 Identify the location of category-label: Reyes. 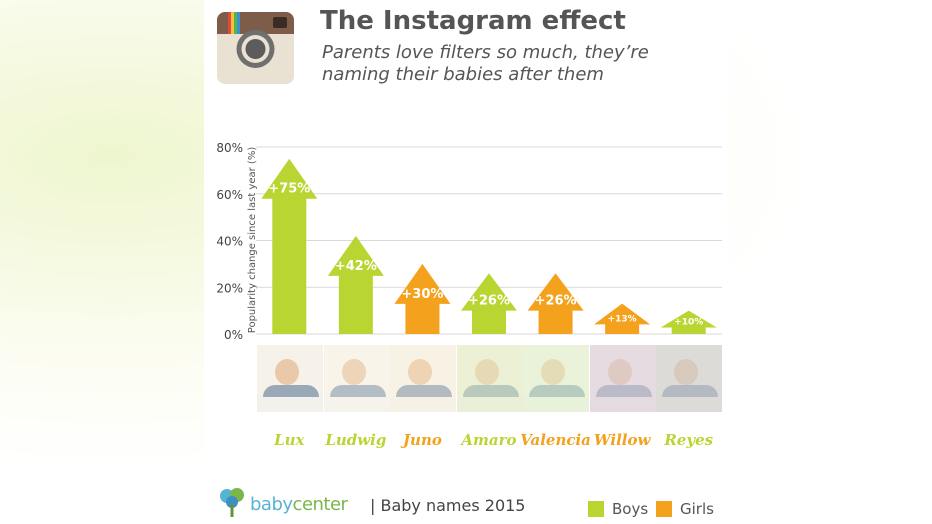
(688, 440).